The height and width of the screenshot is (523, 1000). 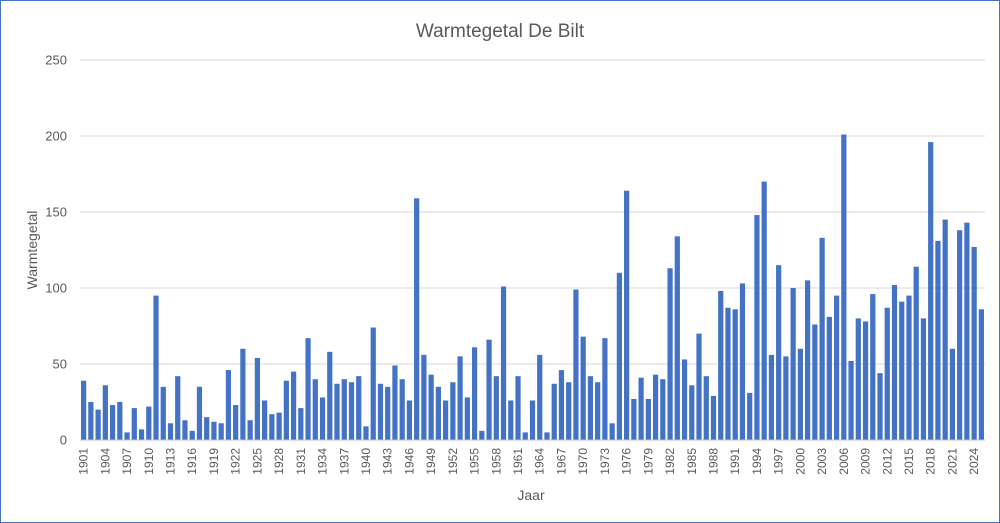 What do you see at coordinates (192, 435) in the screenshot?
I see `bar-1916` at bounding box center [192, 435].